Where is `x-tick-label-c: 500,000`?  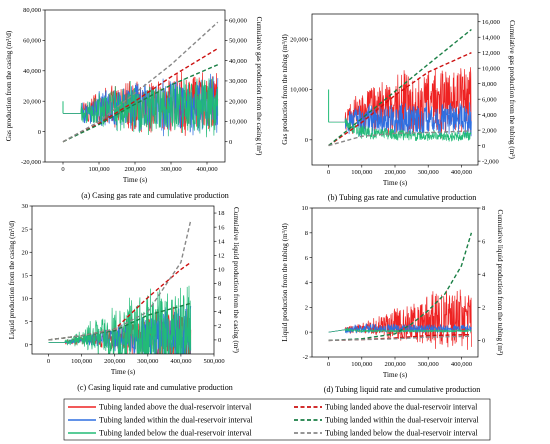
x-tick-label-c: 500,000 is located at coordinates (213, 361).